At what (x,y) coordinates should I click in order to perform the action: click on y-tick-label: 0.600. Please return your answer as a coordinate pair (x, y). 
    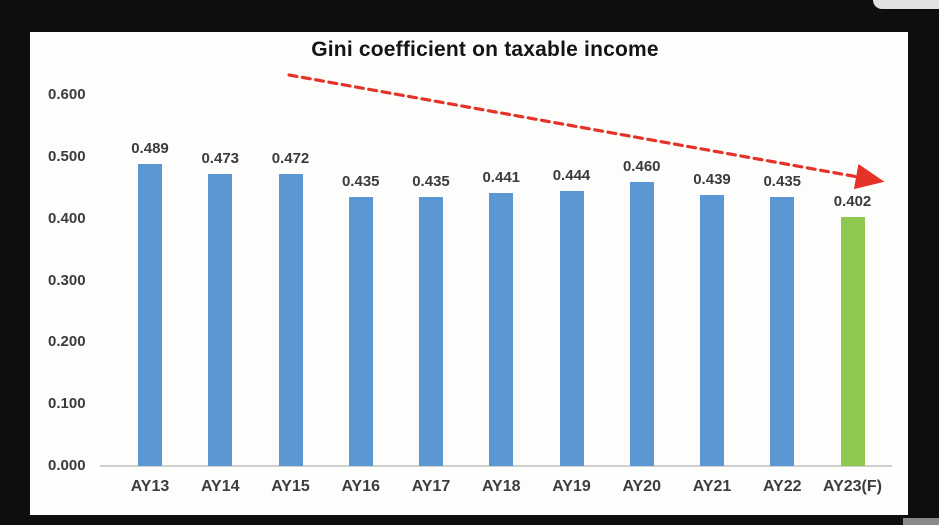
    Looking at the image, I should click on (67, 94).